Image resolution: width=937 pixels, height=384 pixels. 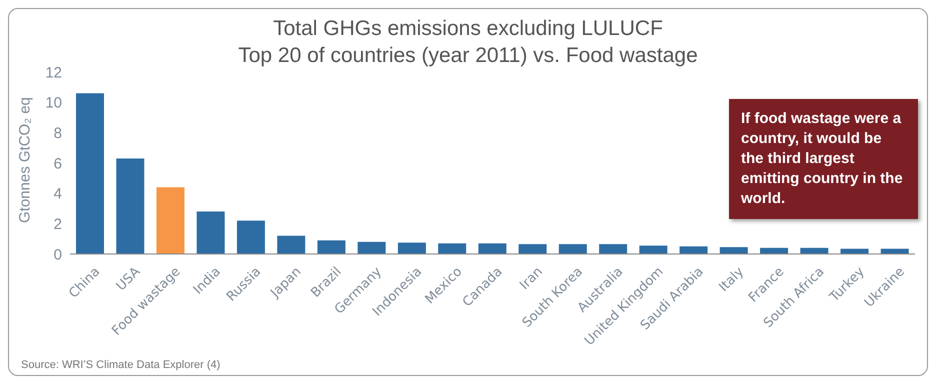 What do you see at coordinates (120, 365) in the screenshot?
I see `source-note: Source: WRI’S Climate Data Explorer (4)` at bounding box center [120, 365].